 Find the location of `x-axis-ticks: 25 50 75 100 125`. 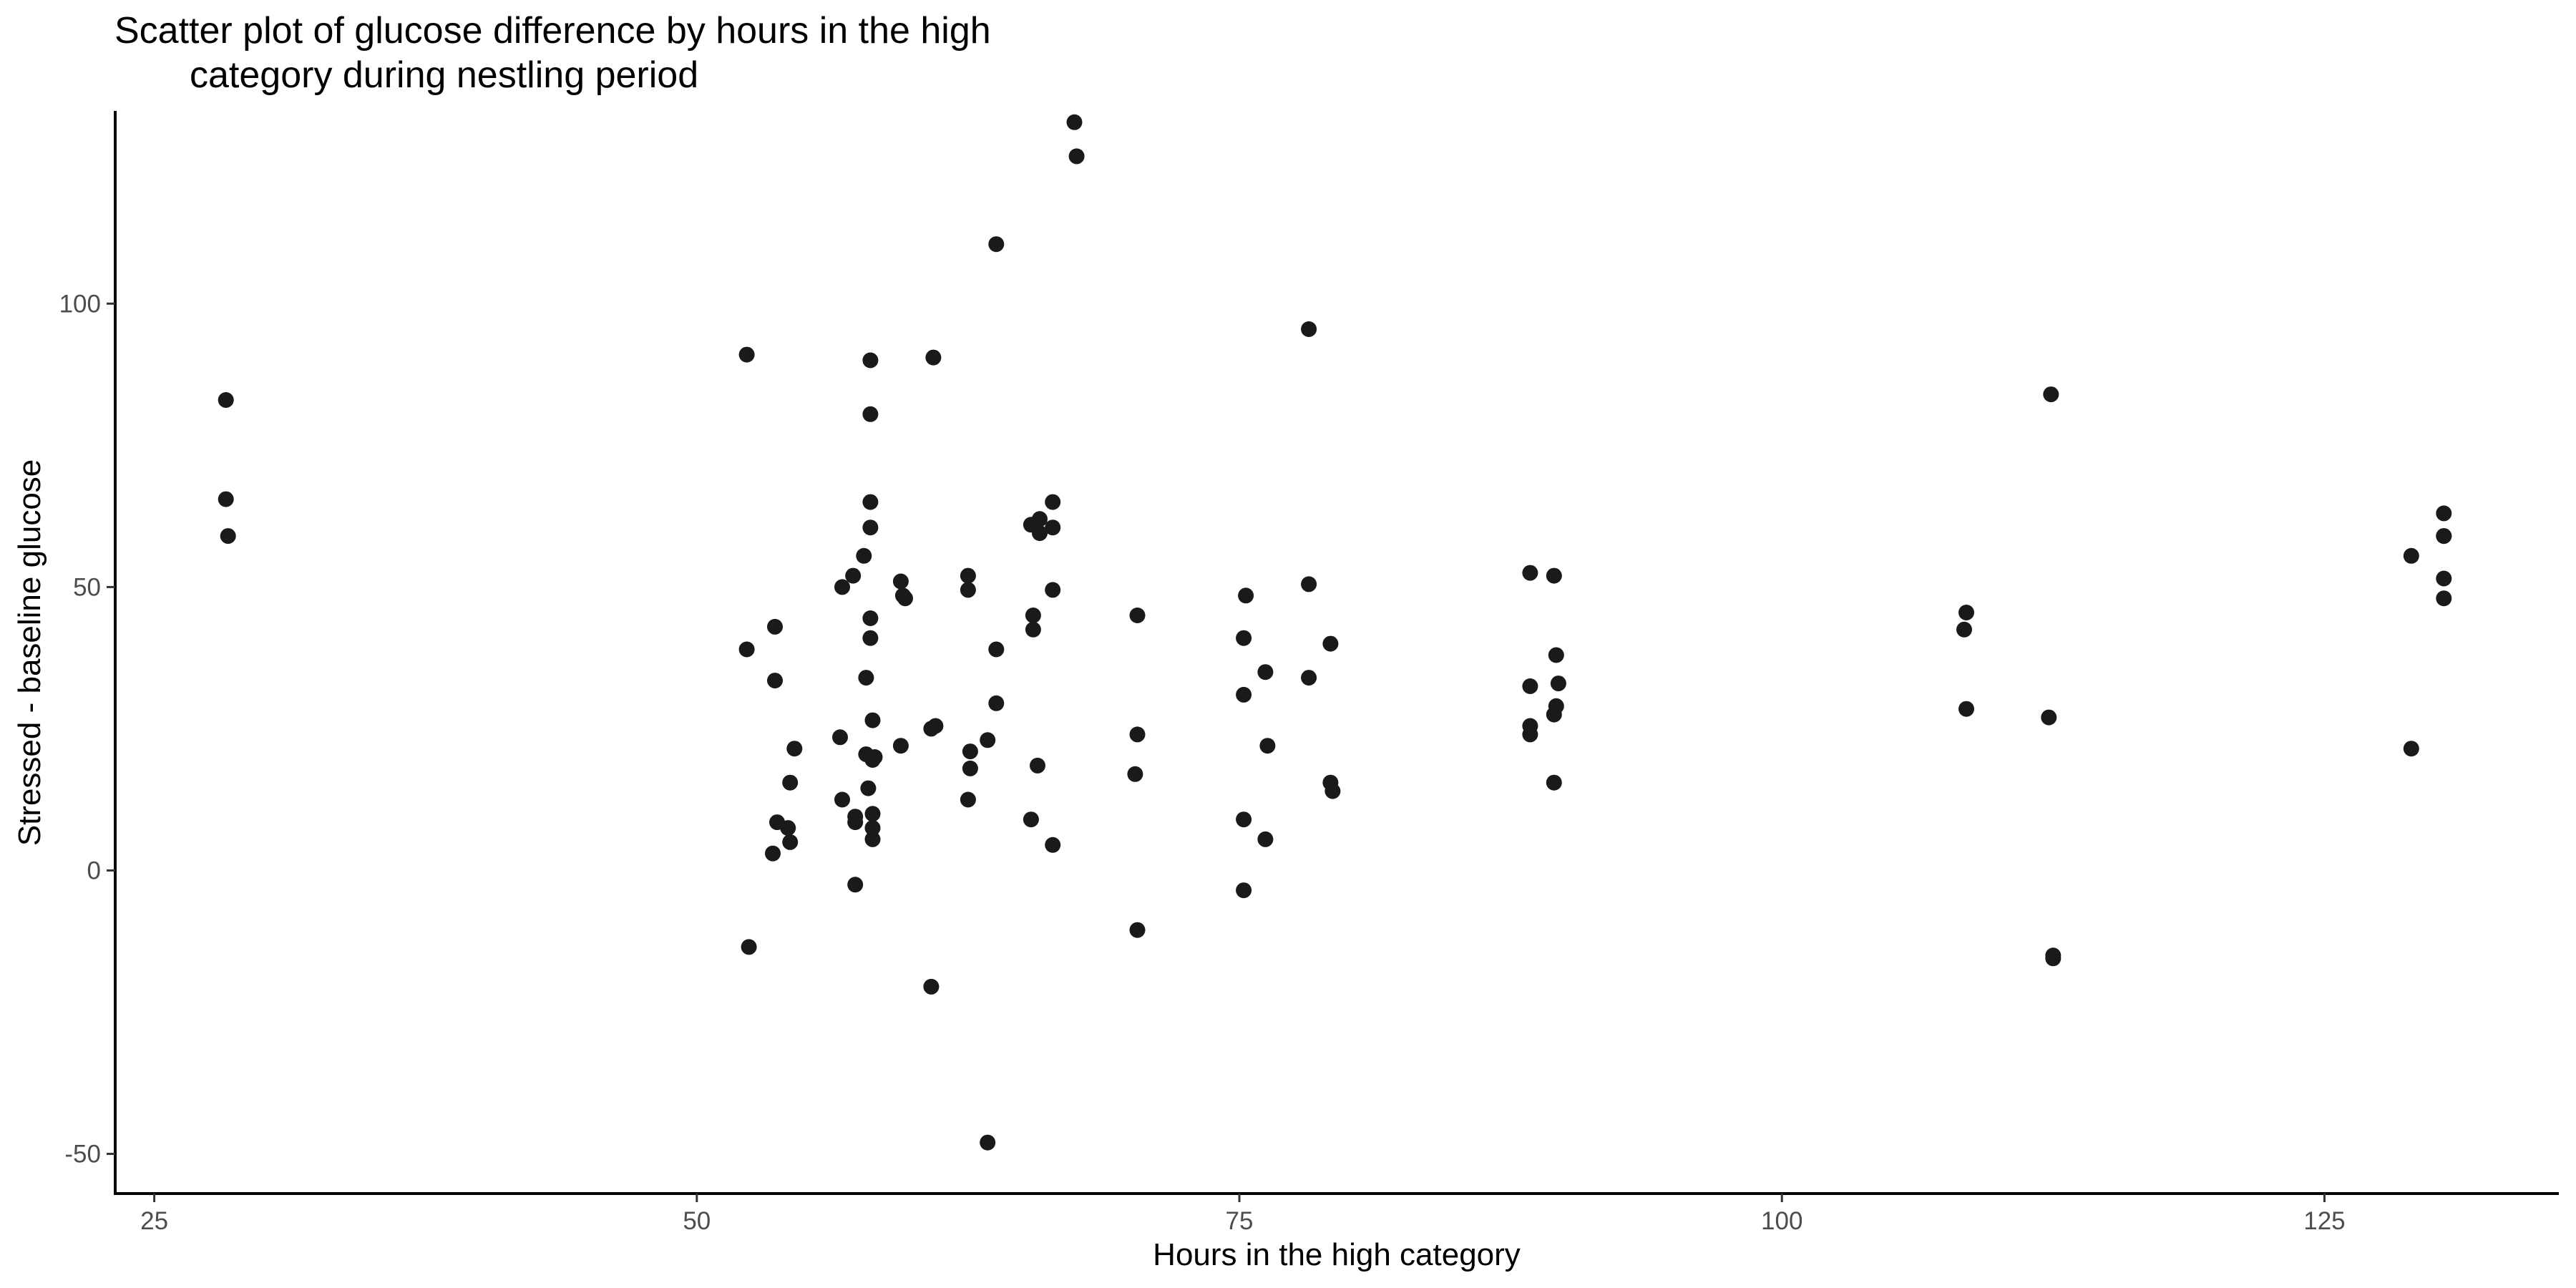

x-axis-ticks: 25 50 75 100 125 is located at coordinates (1243, 1214).